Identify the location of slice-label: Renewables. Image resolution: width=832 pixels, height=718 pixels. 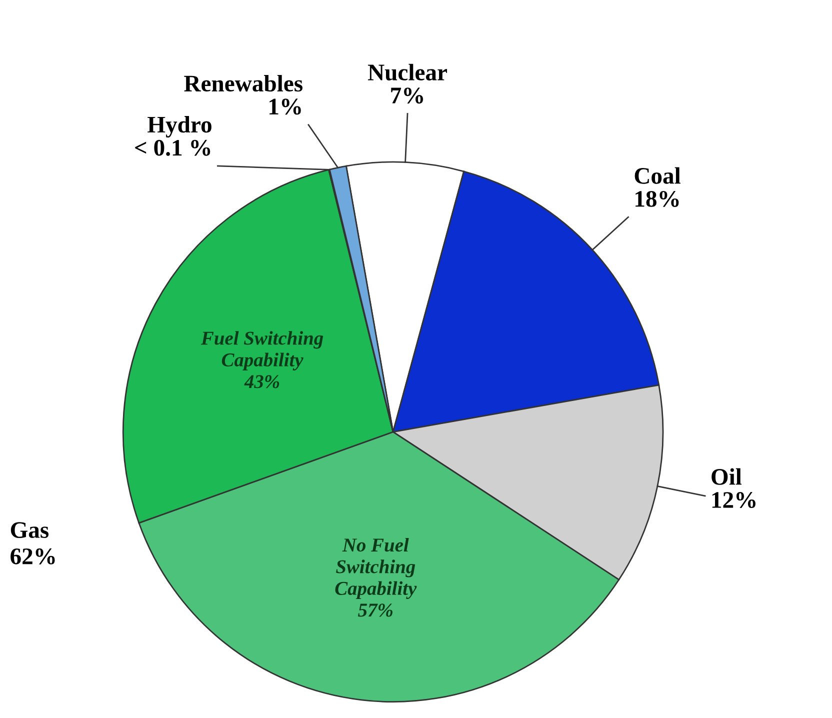
(243, 83).